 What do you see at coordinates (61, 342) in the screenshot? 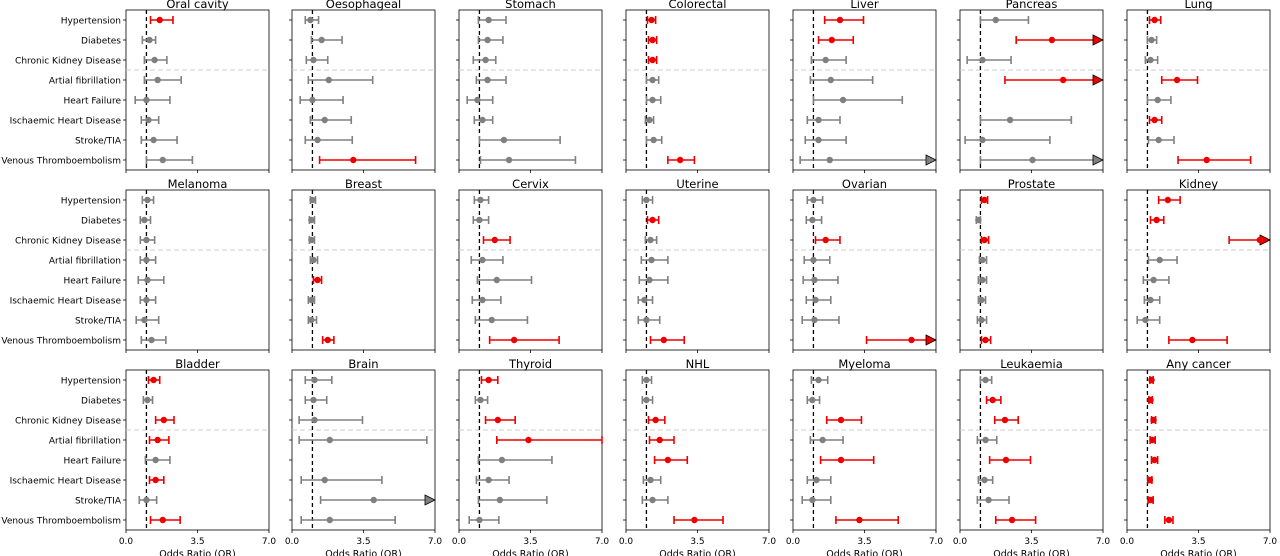
I see `y-tick-label: Venous Thromboembolism` at bounding box center [61, 342].